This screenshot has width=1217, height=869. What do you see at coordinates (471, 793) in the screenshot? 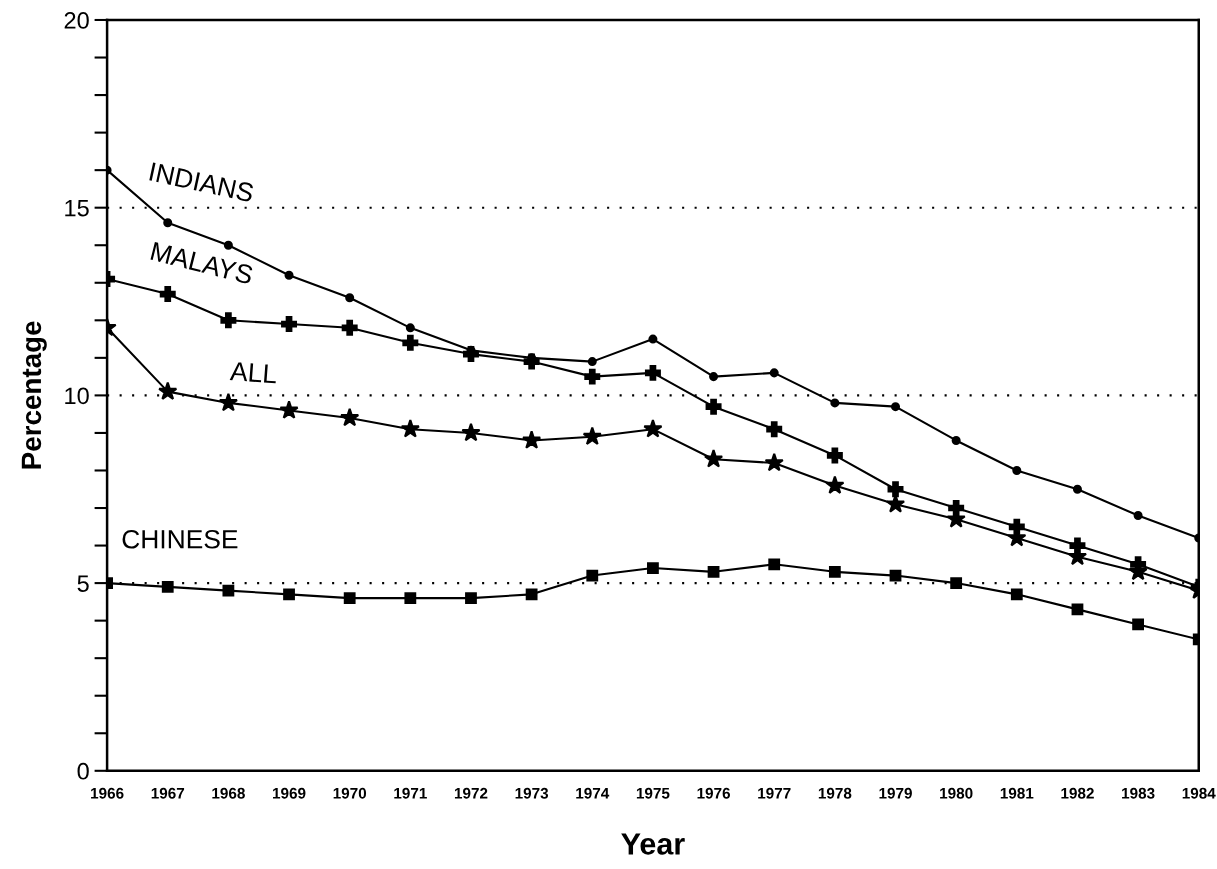
I see `x-tick-label: 1972` at bounding box center [471, 793].